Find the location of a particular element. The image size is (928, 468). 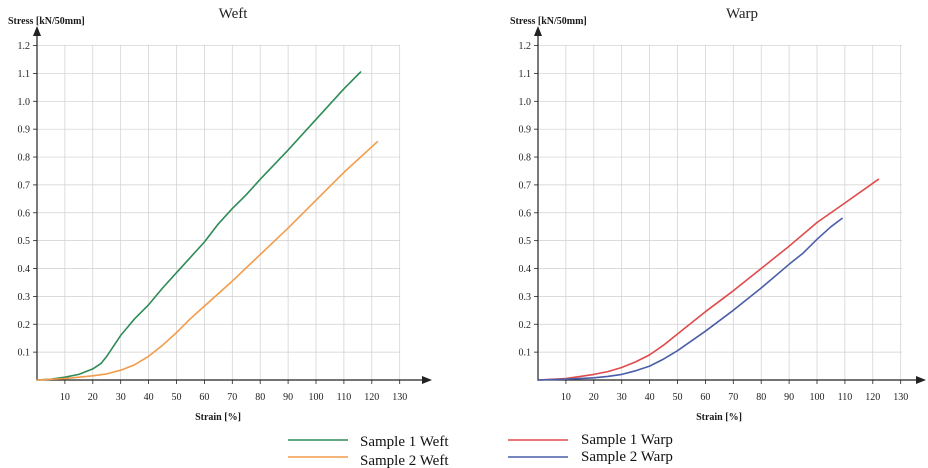

legend-item: Sample 2 Warp is located at coordinates (590, 457).